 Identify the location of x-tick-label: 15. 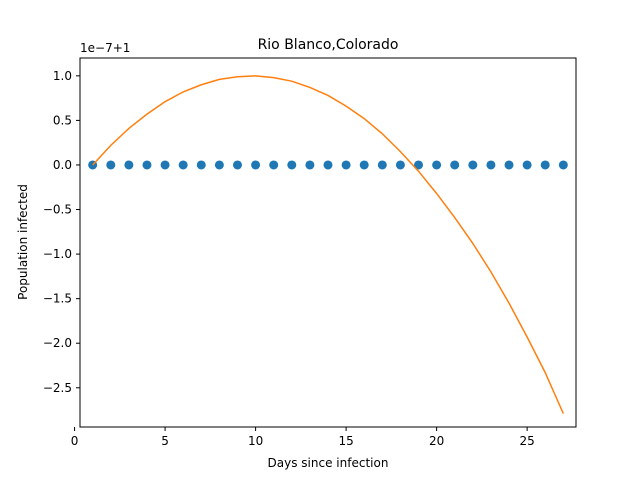
(345, 441).